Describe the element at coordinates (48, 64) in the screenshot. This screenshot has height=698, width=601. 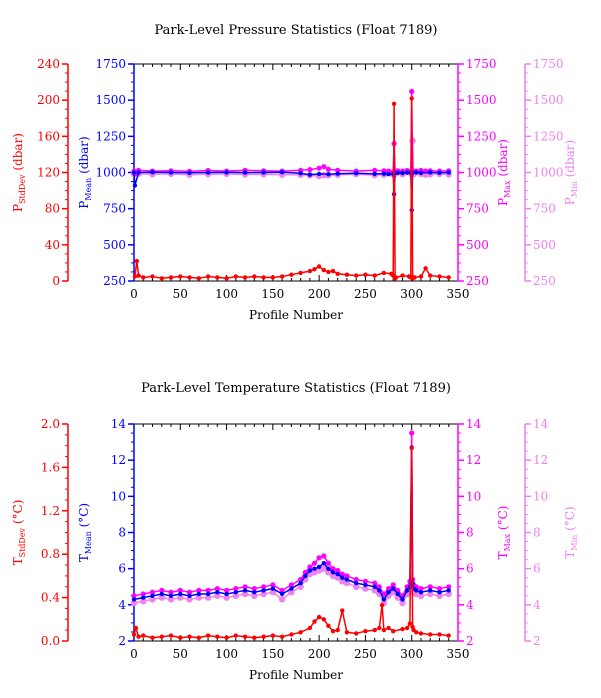
I see `stddev-tick-label: 240` at that location.